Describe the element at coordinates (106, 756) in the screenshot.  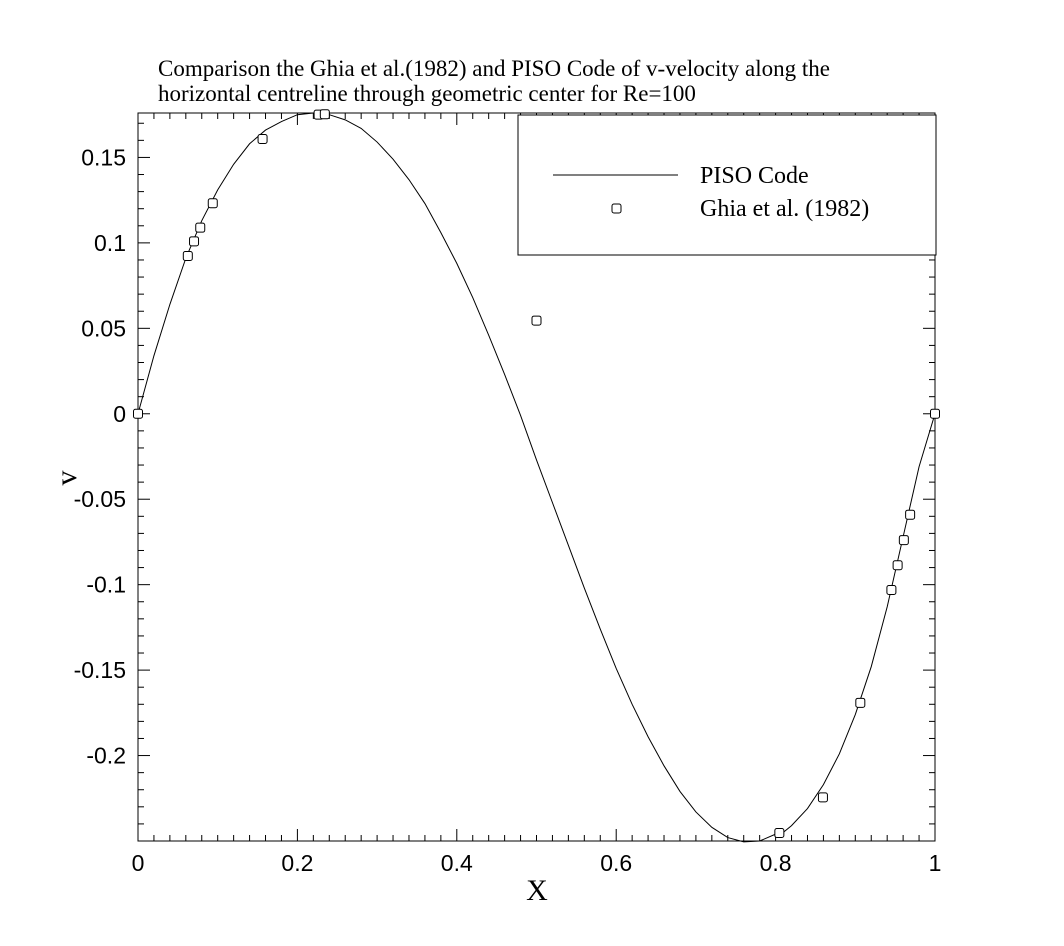
I see `y-tick-label: -0.2` at that location.